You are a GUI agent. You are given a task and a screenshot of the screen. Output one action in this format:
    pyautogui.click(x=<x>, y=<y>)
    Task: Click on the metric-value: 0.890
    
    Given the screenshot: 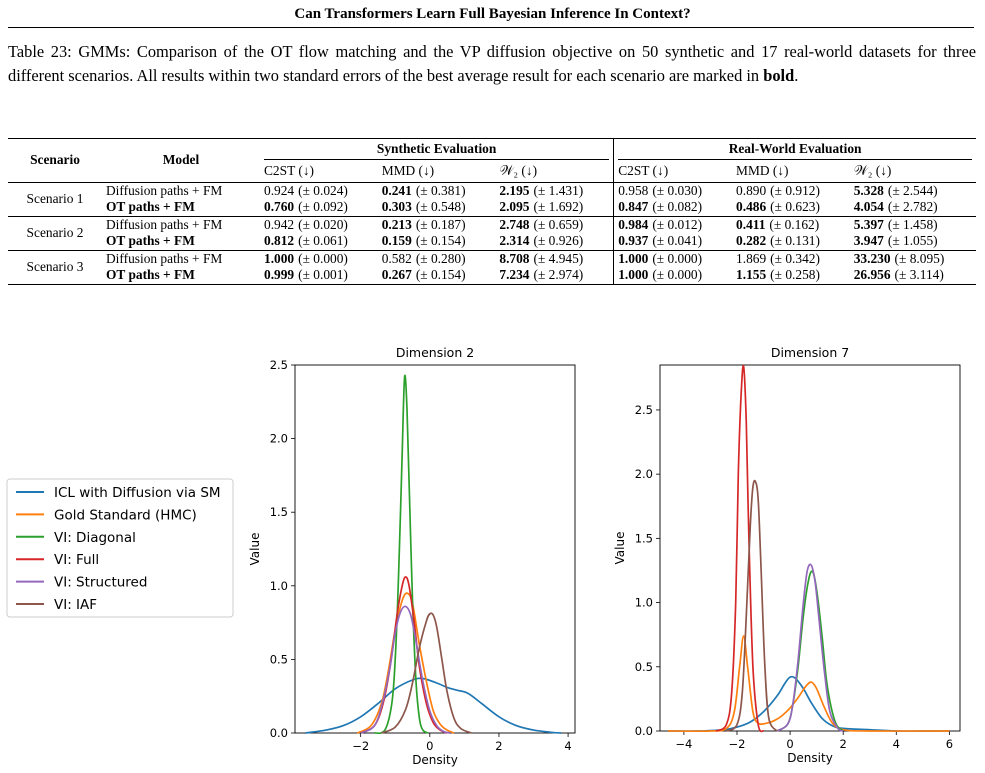 What is the action you would take?
    pyautogui.click(x=751, y=190)
    